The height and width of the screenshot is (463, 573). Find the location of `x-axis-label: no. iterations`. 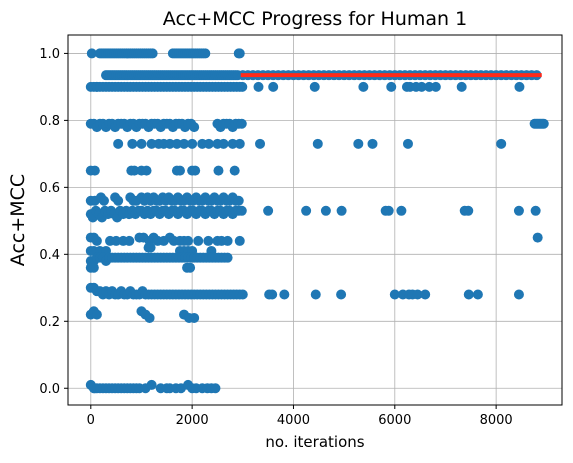

x-axis-label: no. iterations is located at coordinates (314, 442).